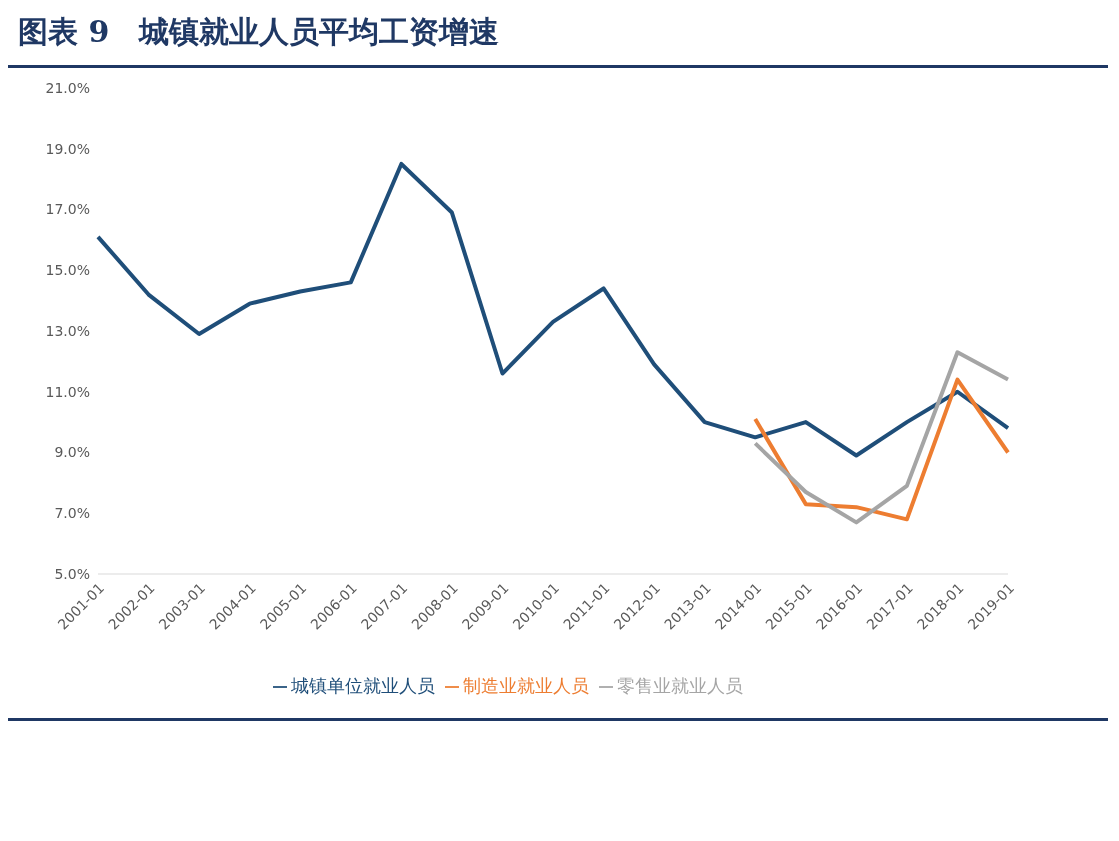 The height and width of the screenshot is (841, 1119). I want to click on y-tick-label: 11.0%, so click(67, 391).